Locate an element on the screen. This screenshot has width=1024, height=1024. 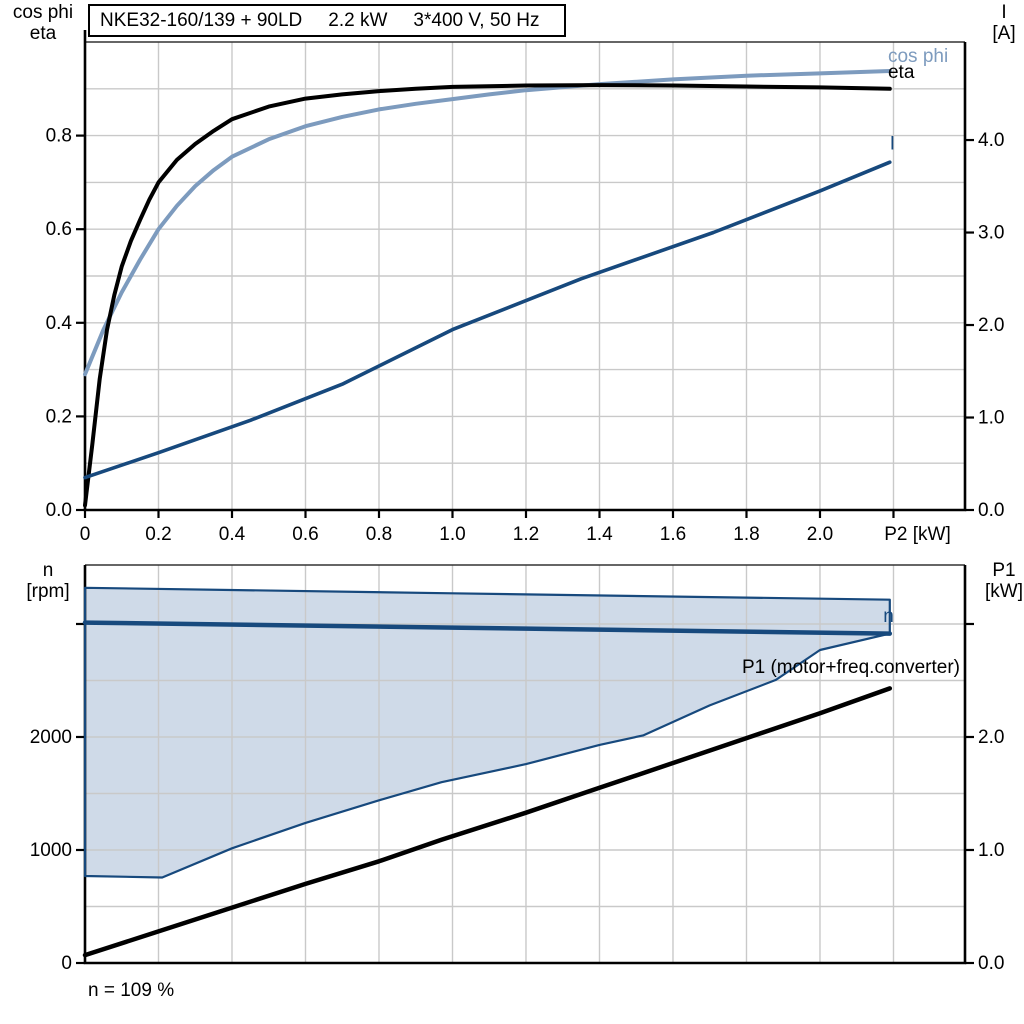
title-voltage-frequency: 3*400 V, 50 Hz is located at coordinates (476, 20).